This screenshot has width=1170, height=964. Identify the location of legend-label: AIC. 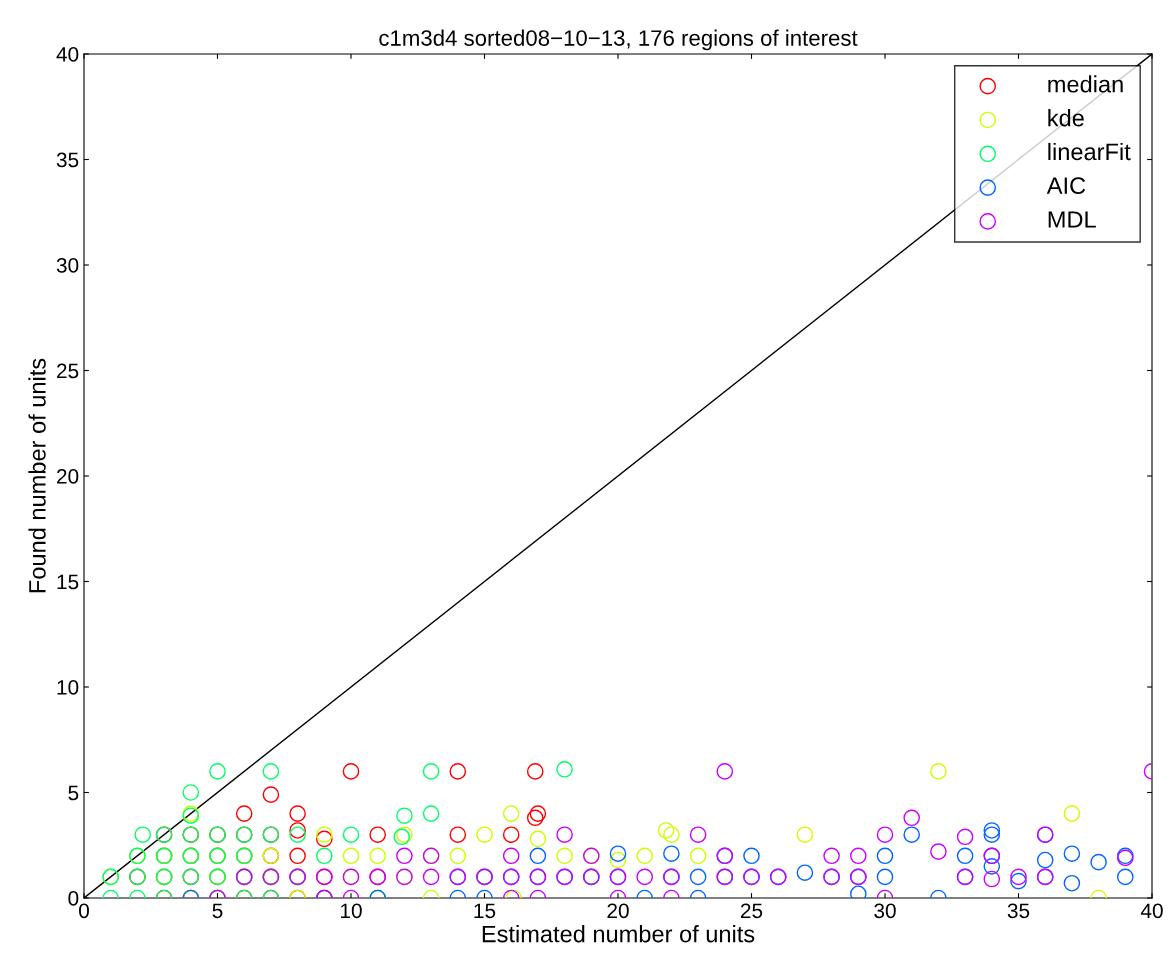
(1066, 186).